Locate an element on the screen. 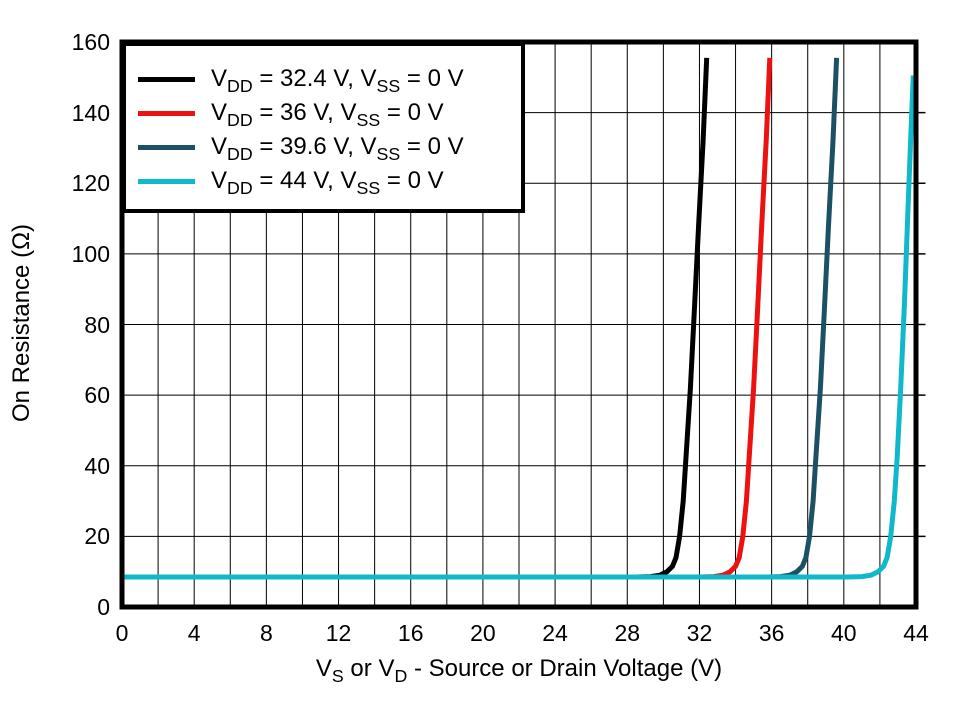 The height and width of the screenshot is (701, 956). legend-entry: VDD = 32.4 V, VSS = 0 V is located at coordinates (323, 79).